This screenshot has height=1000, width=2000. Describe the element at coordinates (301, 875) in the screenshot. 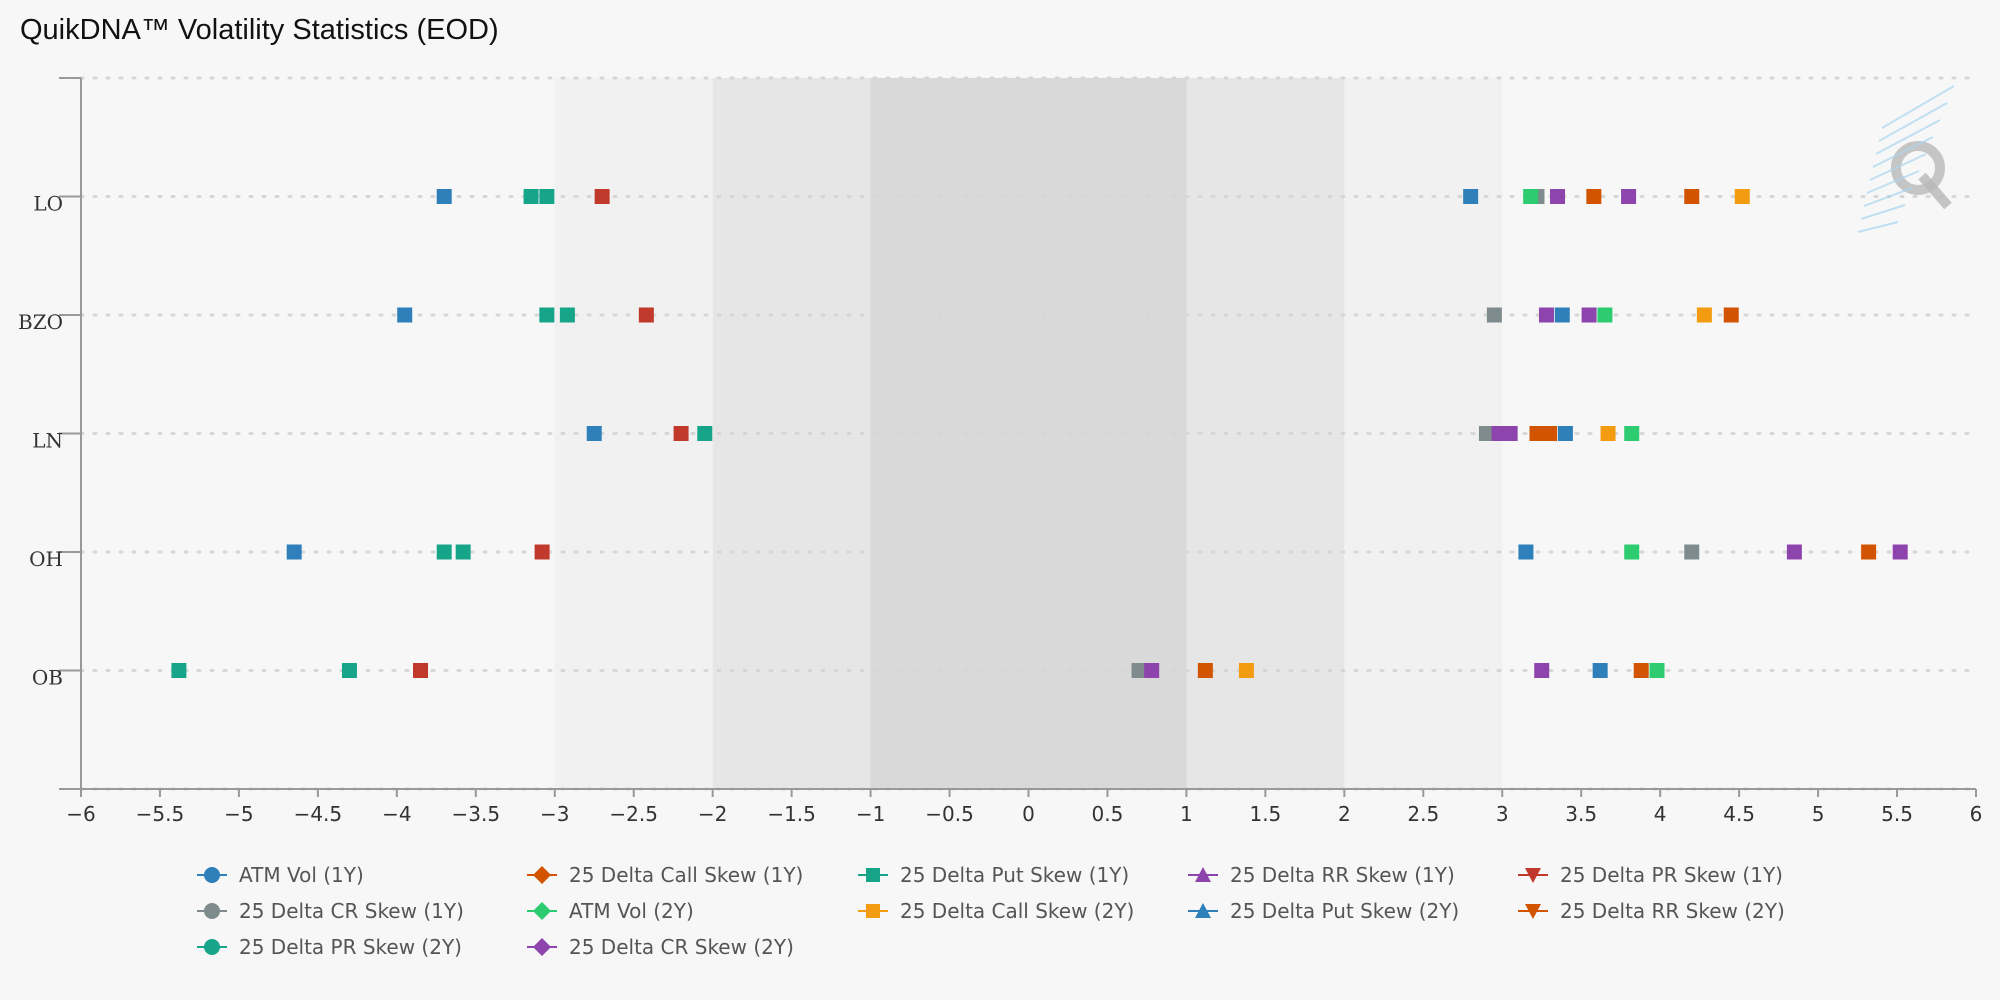

I see `legend-item-label: ATM Vol (1Y)` at that location.